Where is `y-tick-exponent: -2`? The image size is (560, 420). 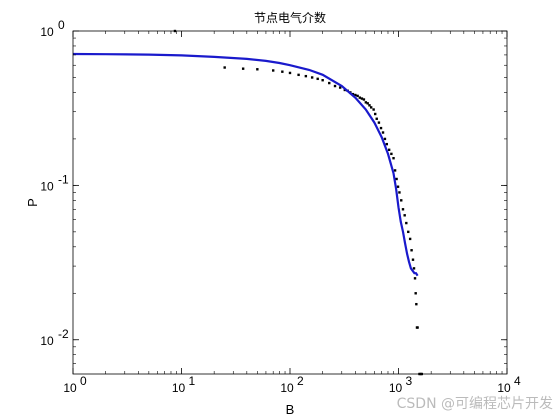 y-tick-exponent: -2 is located at coordinates (63, 334).